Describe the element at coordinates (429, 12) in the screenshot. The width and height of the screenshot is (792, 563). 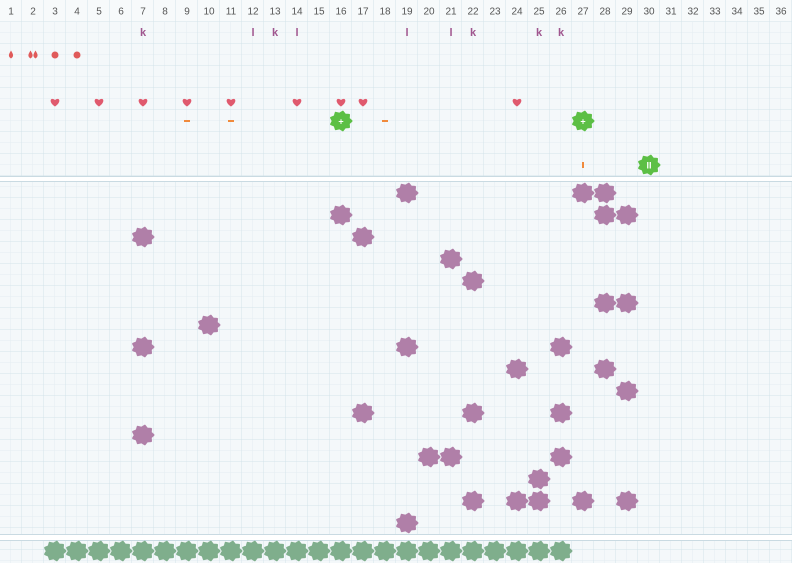
I see `column-number: 20` at that location.